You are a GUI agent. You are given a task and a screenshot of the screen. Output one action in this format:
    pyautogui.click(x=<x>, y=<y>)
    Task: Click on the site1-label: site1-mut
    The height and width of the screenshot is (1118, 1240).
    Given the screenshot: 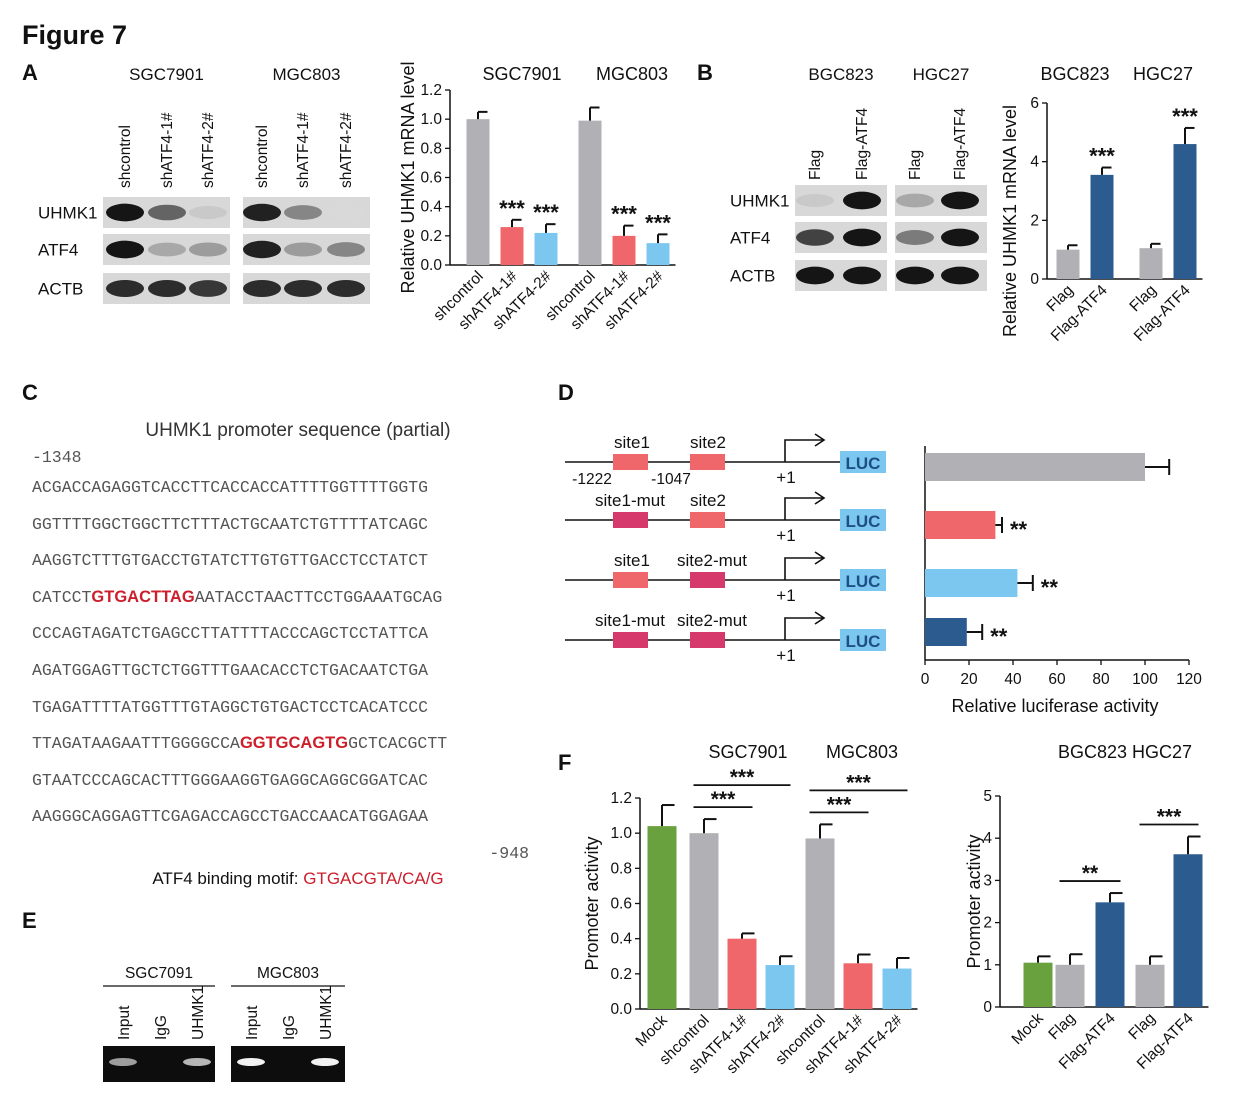 What is the action you would take?
    pyautogui.click(x=630, y=620)
    